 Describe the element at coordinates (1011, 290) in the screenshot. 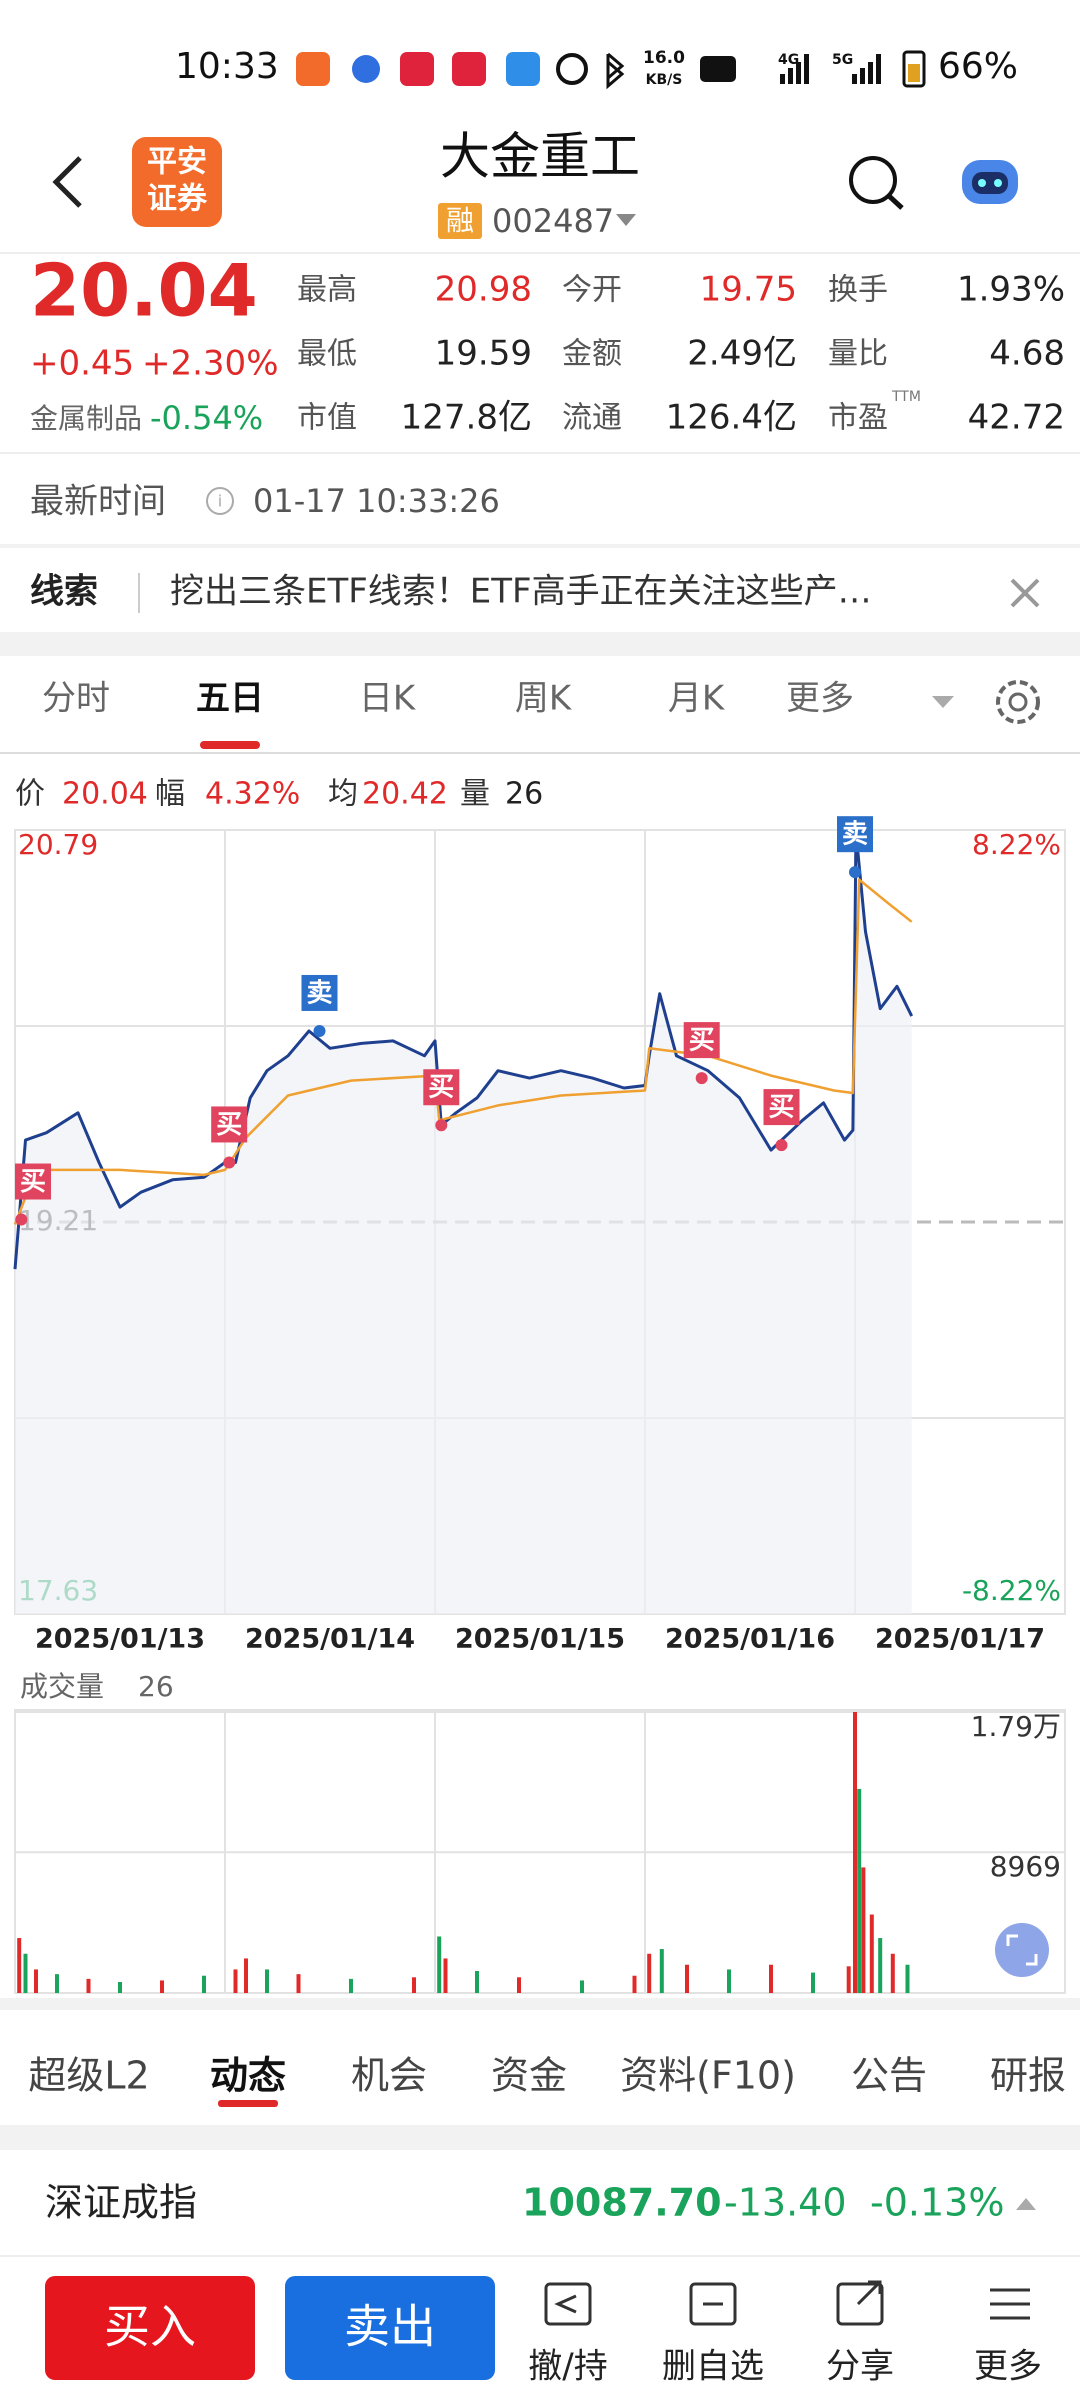

I see `field-value: 1.93%` at that location.